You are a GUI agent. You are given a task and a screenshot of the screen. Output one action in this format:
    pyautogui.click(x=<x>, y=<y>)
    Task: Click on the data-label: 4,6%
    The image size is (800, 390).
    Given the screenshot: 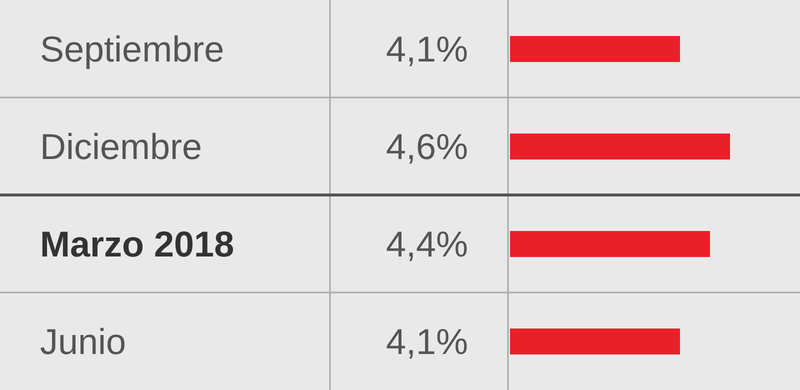 What is the action you would take?
    pyautogui.click(x=427, y=147)
    